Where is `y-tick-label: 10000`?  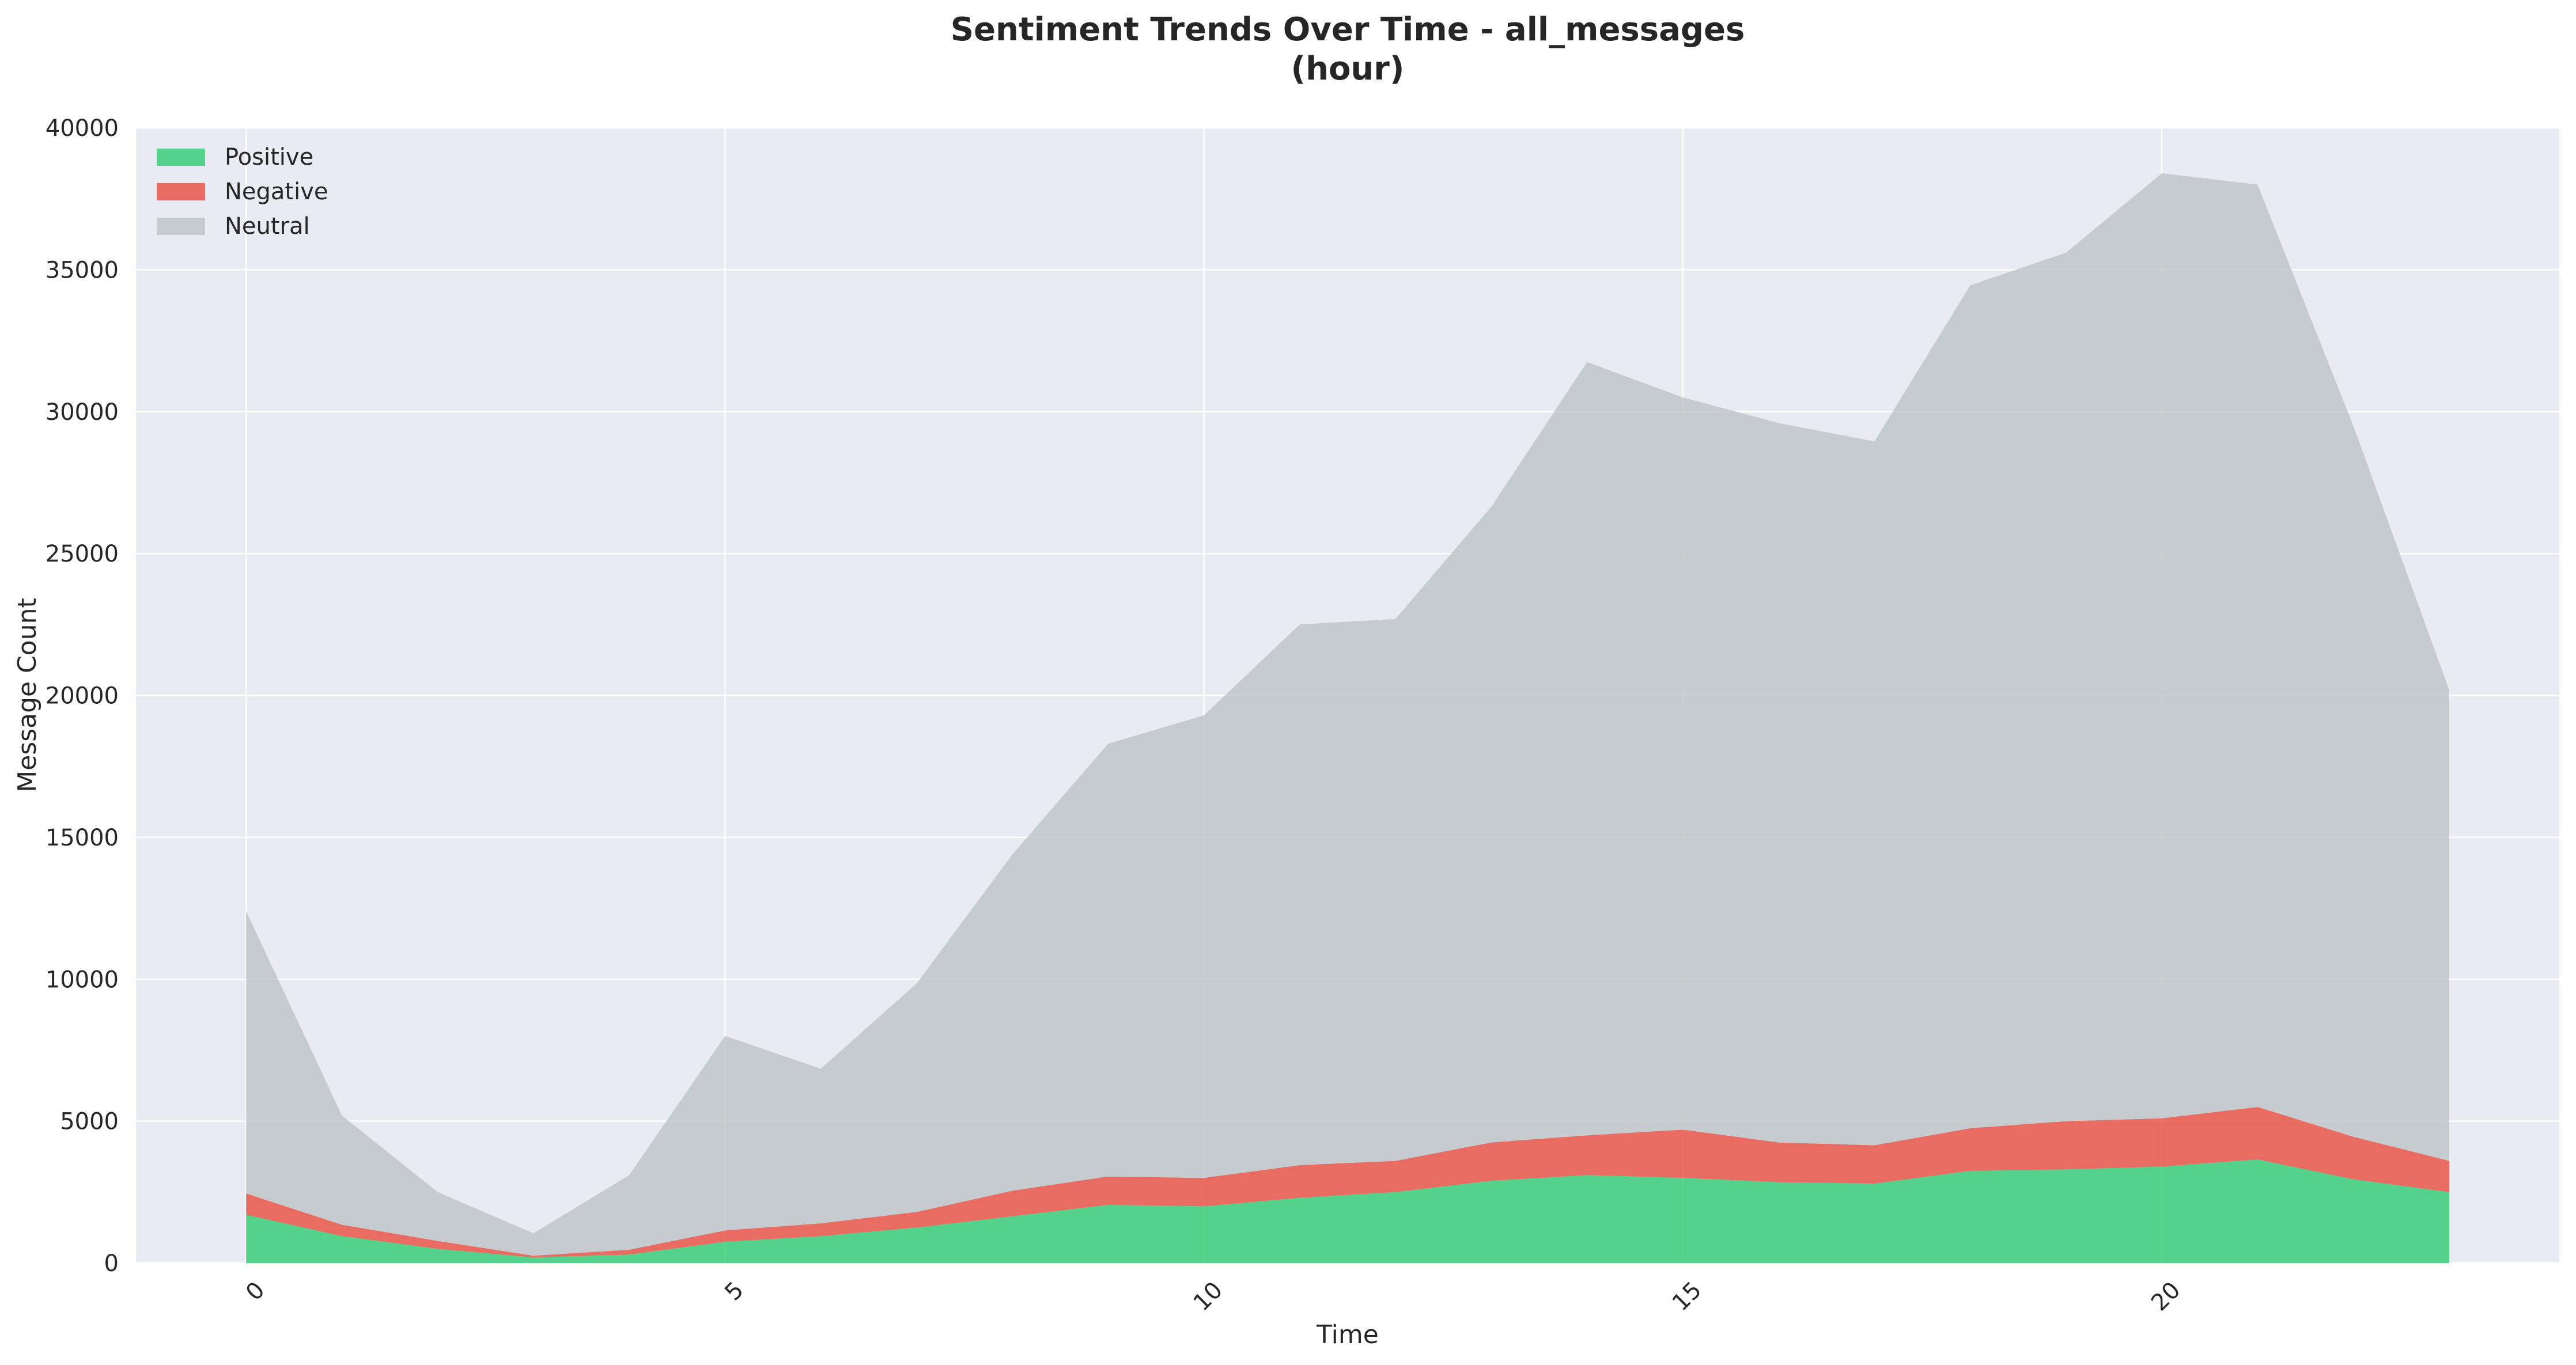 y-tick-label: 10000 is located at coordinates (82, 979).